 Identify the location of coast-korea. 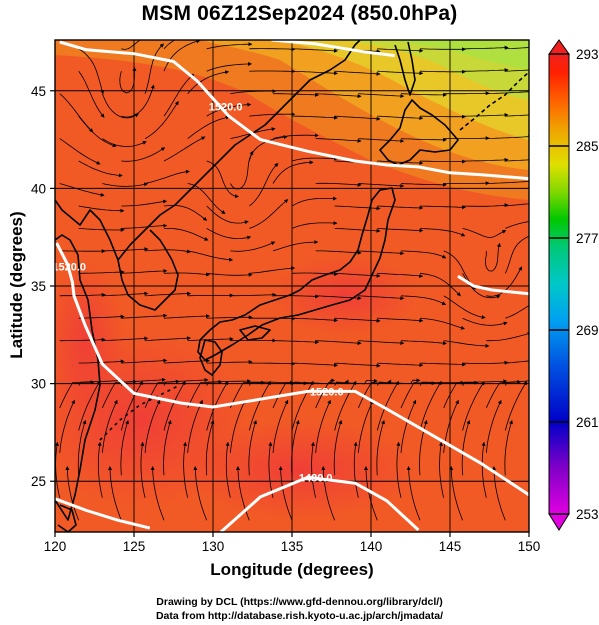
(148, 270).